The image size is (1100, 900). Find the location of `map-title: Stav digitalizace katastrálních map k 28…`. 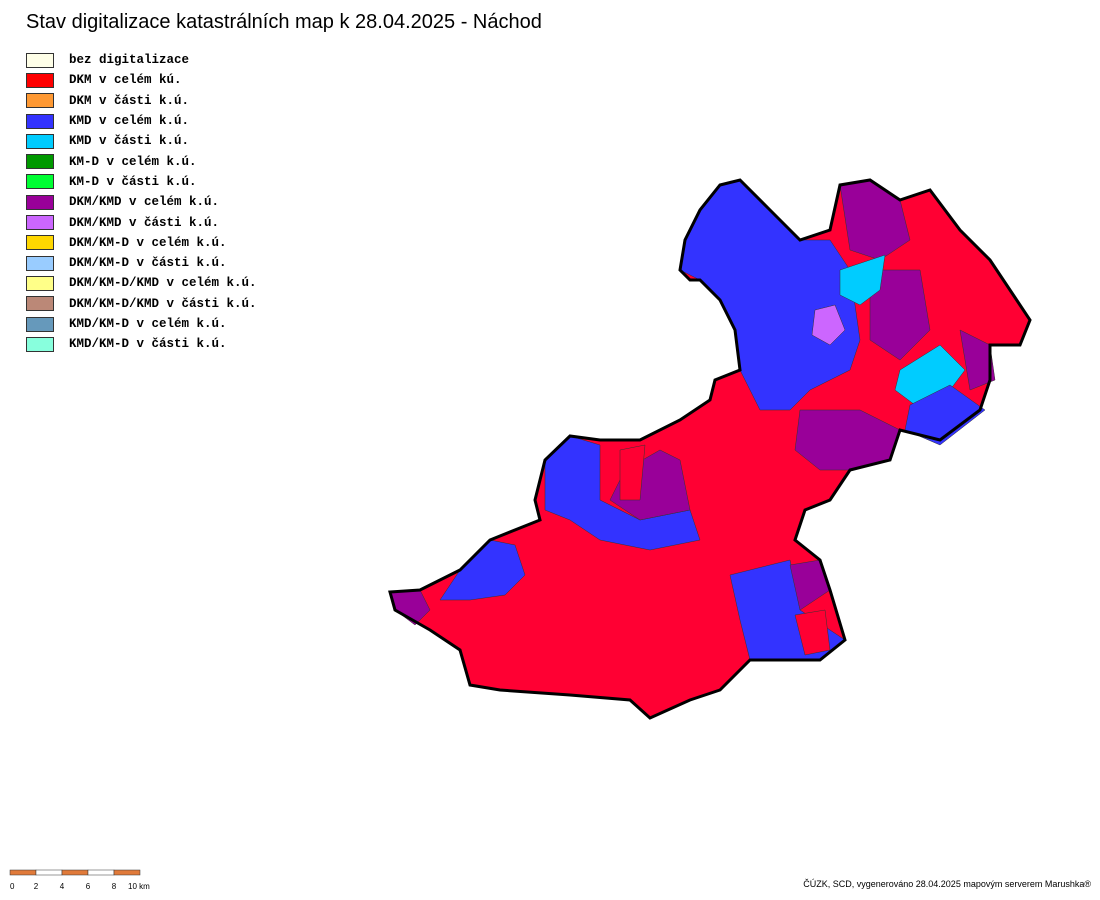

map-title: Stav digitalizace katastrálních map k 28… is located at coordinates (284, 22).